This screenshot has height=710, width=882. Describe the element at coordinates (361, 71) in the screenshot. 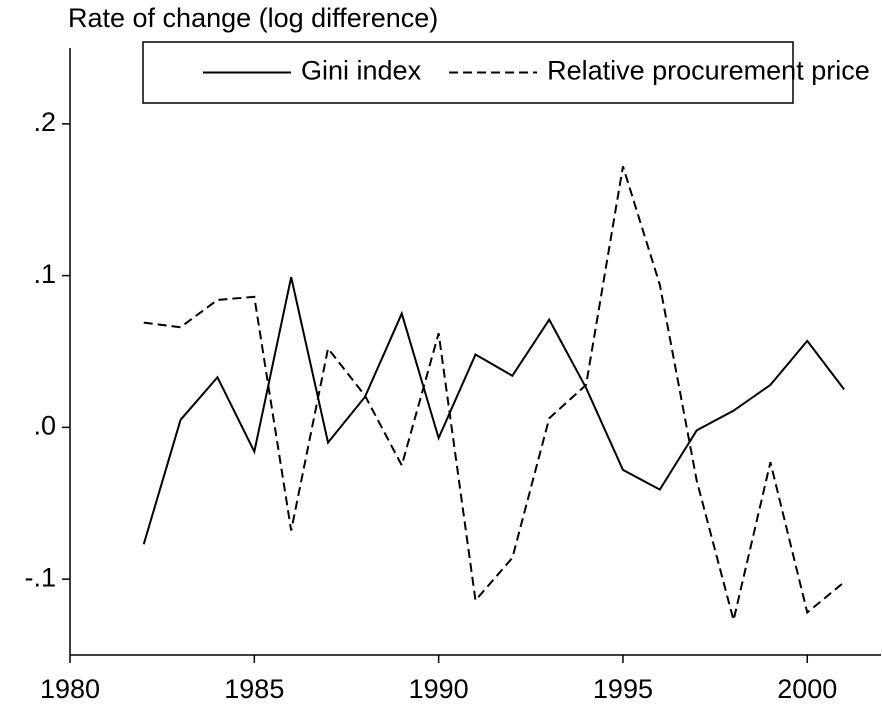

I see `legend-label: Gini index` at that location.